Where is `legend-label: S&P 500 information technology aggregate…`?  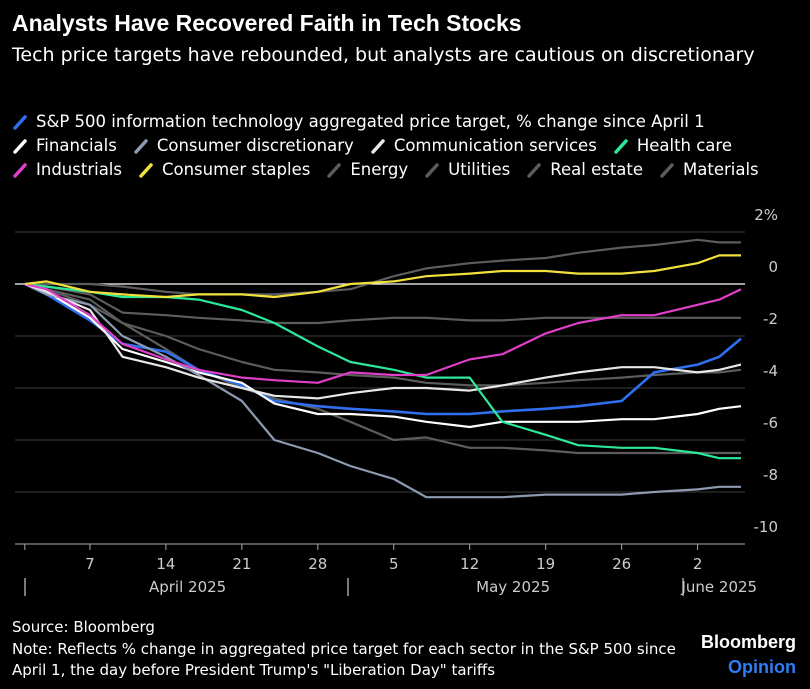
legend-label: S&P 500 information technology aggregate… is located at coordinates (370, 121).